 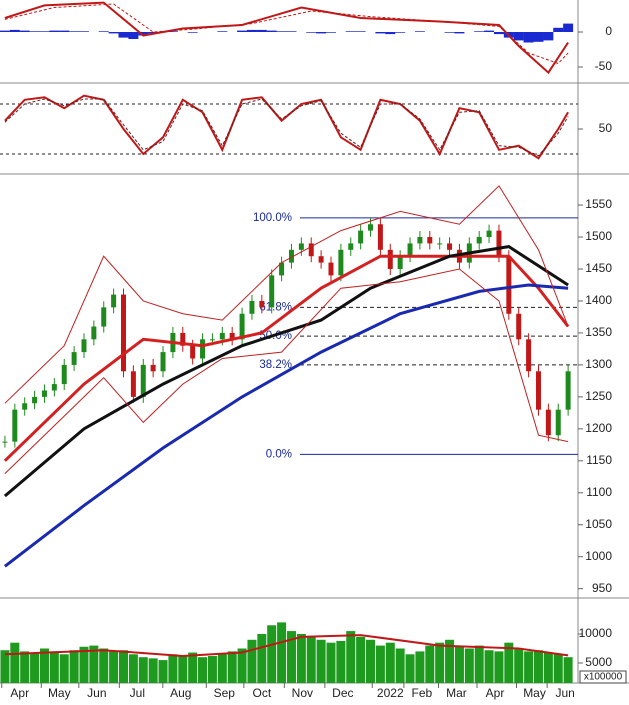 I want to click on y-tick-label: 1550, so click(x=598, y=204).